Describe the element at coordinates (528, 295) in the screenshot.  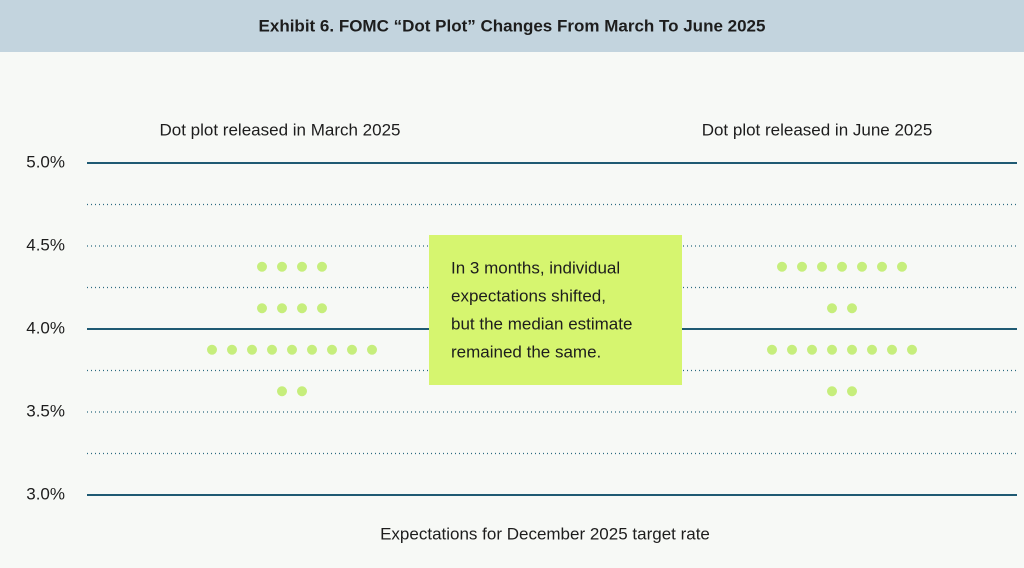
I see `annotation-line: expectations shifted,` at that location.